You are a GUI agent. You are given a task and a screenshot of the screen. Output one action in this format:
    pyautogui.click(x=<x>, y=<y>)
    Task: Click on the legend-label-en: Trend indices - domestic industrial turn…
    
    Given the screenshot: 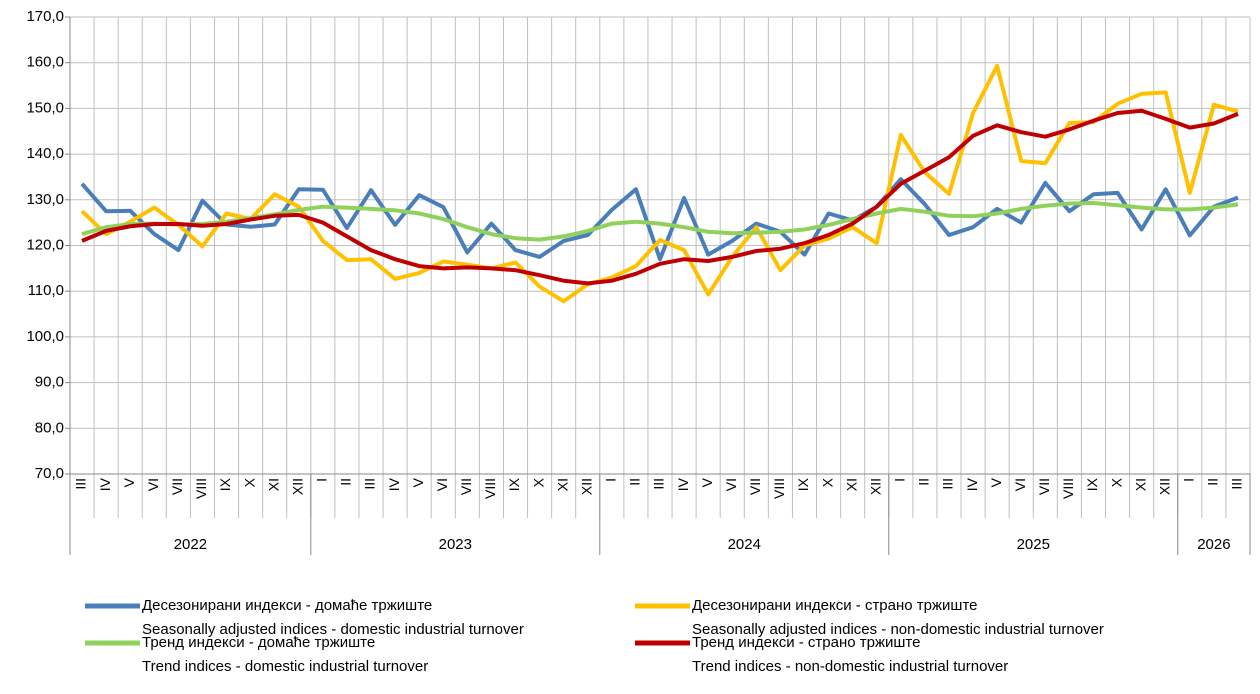 What is the action you would take?
    pyautogui.click(x=285, y=666)
    